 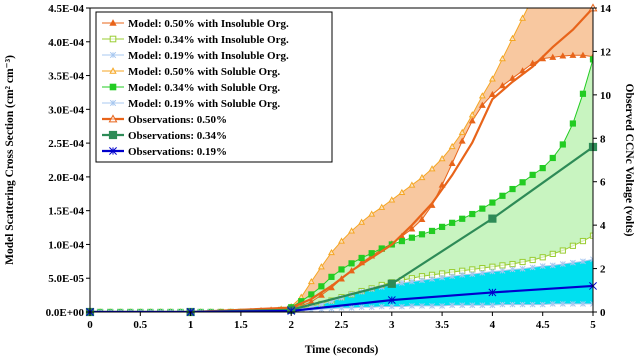 I want to click on legend-label: Observations: 0.34%, so click(x=177, y=136).